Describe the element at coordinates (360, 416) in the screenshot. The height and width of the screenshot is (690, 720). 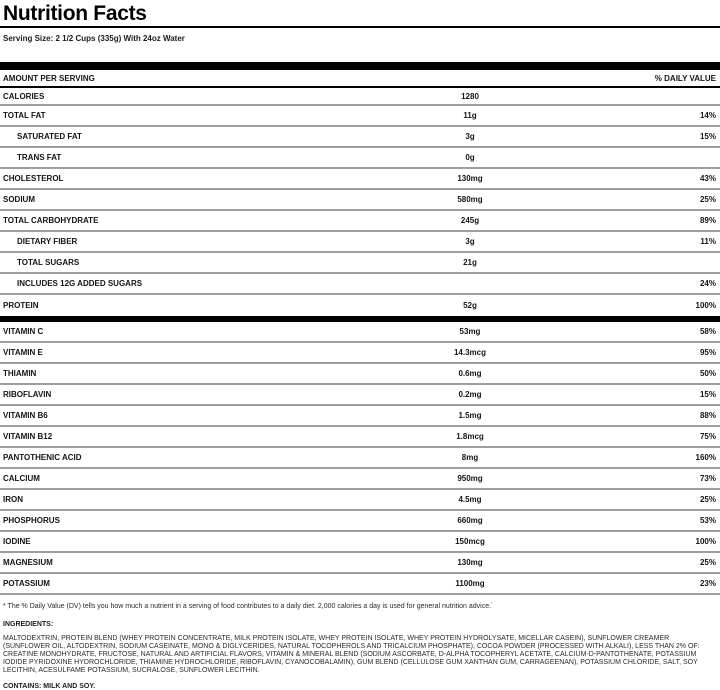
I see `nutrient-row: VITAMIN B6 1.5mg 88%` at that location.